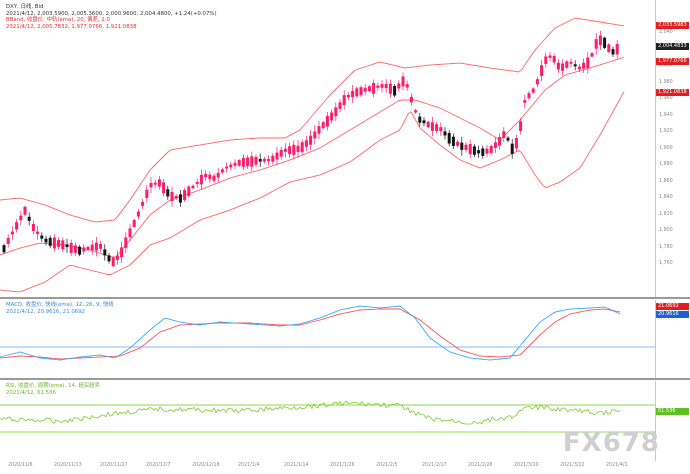  What do you see at coordinates (666, 148) in the screenshot?
I see `price-axis-tick: 1,900` at bounding box center [666, 148].